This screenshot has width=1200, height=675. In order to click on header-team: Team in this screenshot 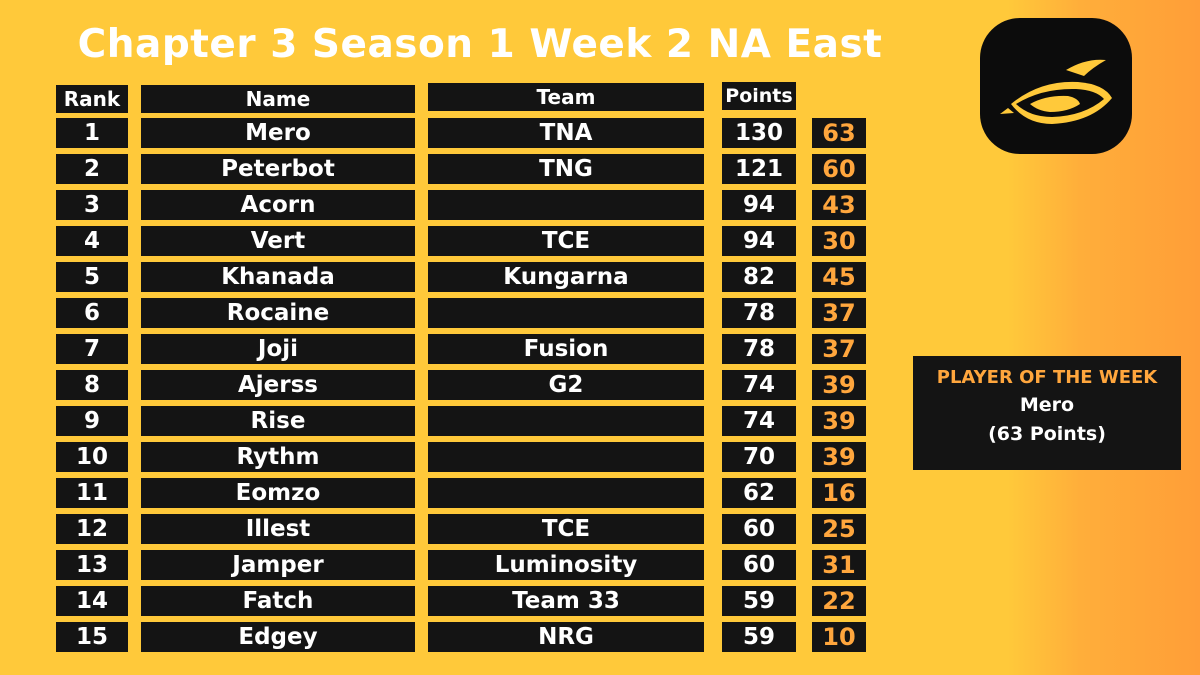, I will do `click(566, 97)`.